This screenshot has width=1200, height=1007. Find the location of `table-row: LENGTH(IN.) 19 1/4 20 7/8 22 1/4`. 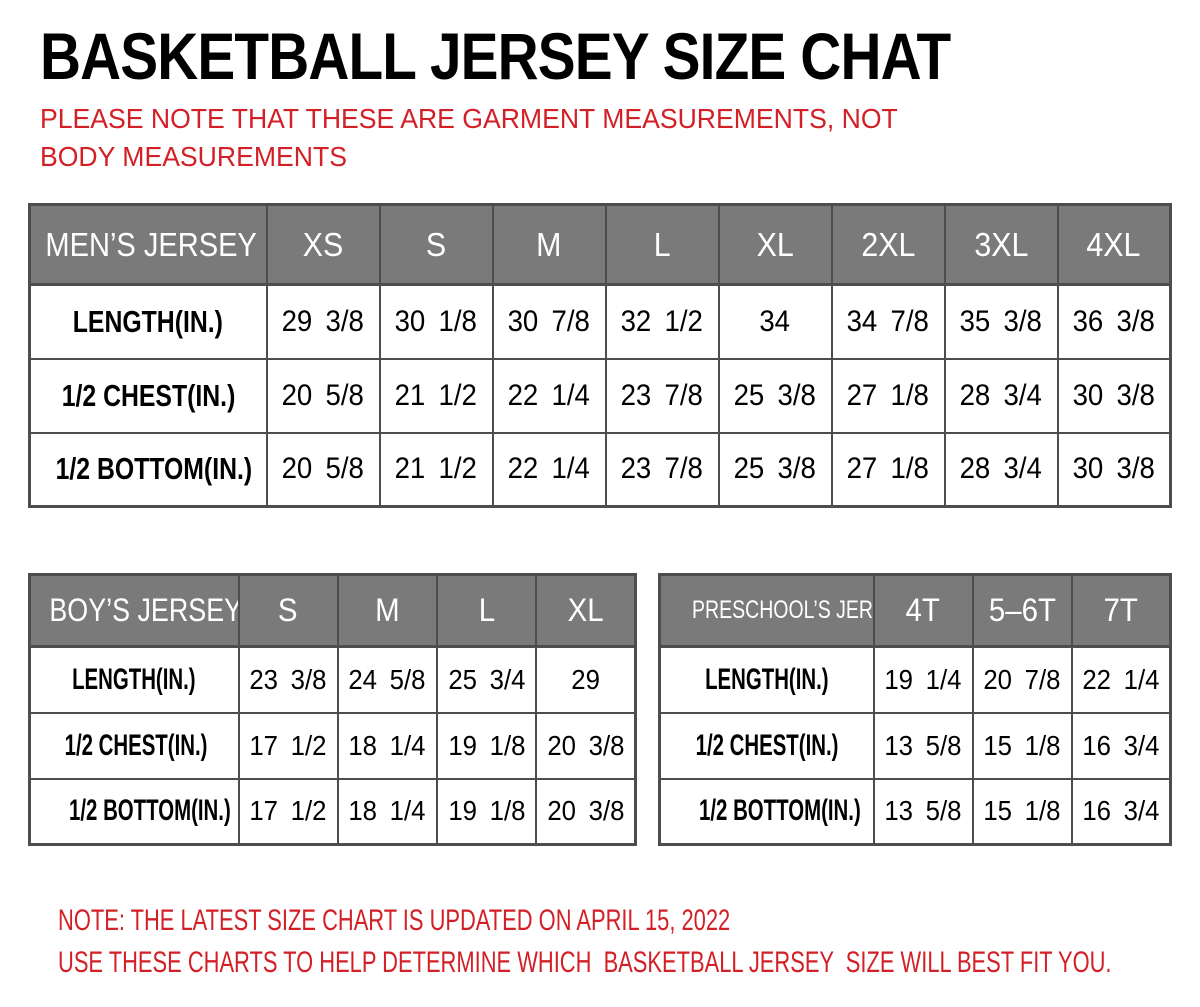

table-row: LENGTH(IN.) 19 1/4 20 7/8 22 1/4 is located at coordinates (915, 679).